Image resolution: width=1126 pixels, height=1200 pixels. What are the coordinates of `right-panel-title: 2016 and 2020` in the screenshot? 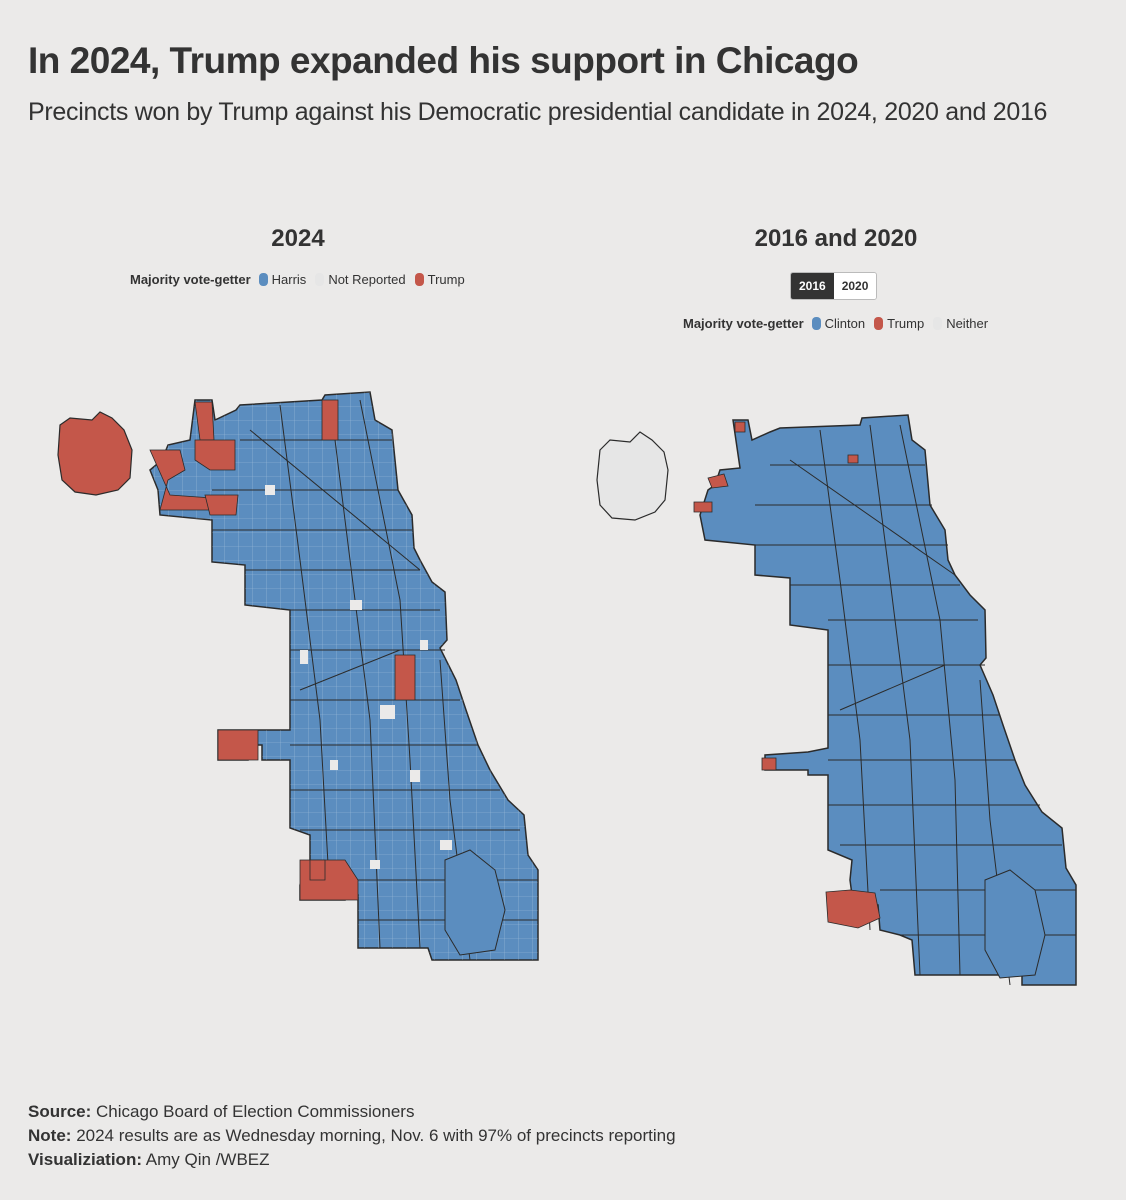 It's located at (836, 238).